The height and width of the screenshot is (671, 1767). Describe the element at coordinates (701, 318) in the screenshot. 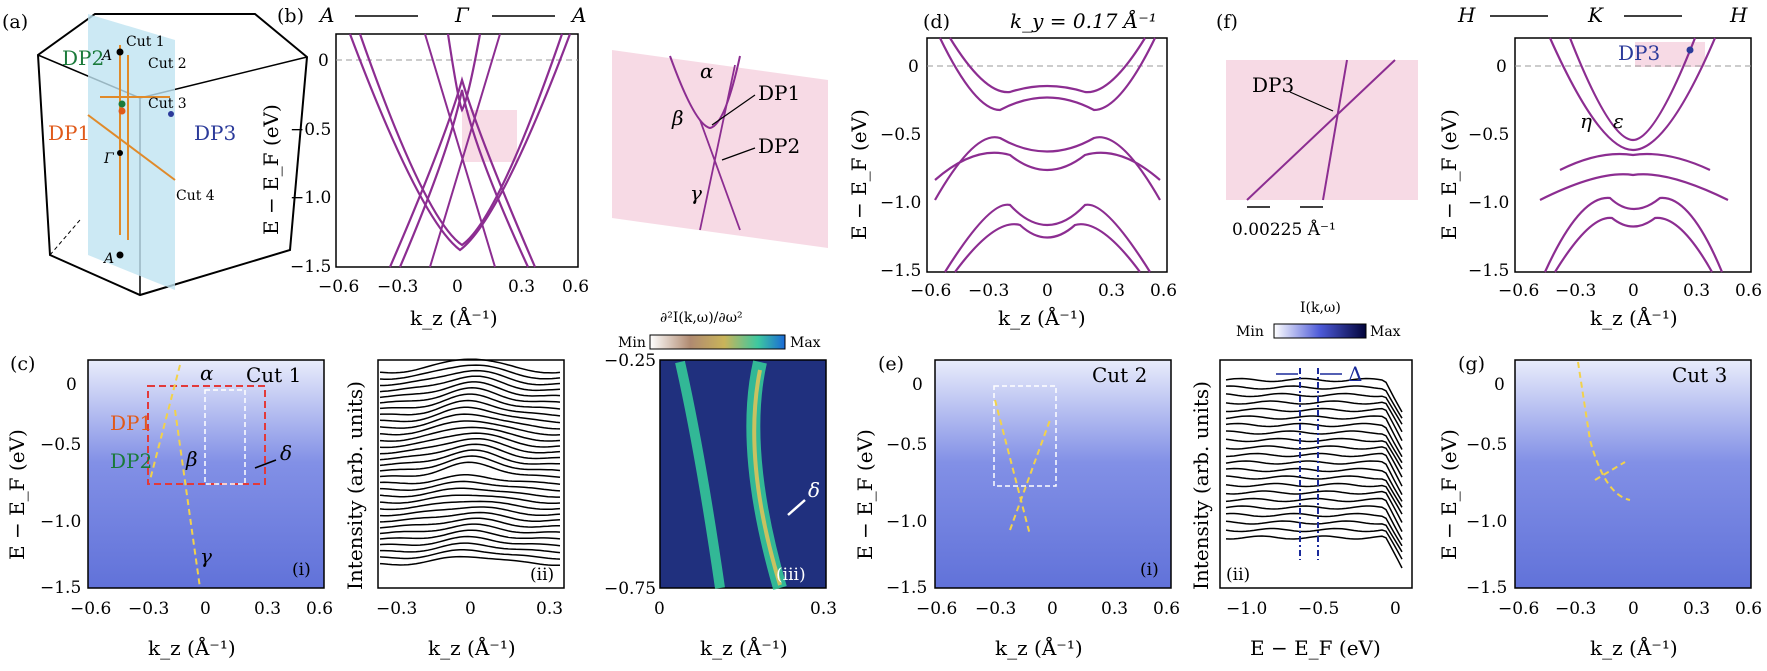

I see `cbar-title-c: ∂²I(k,ω)/∂ω²` at that location.